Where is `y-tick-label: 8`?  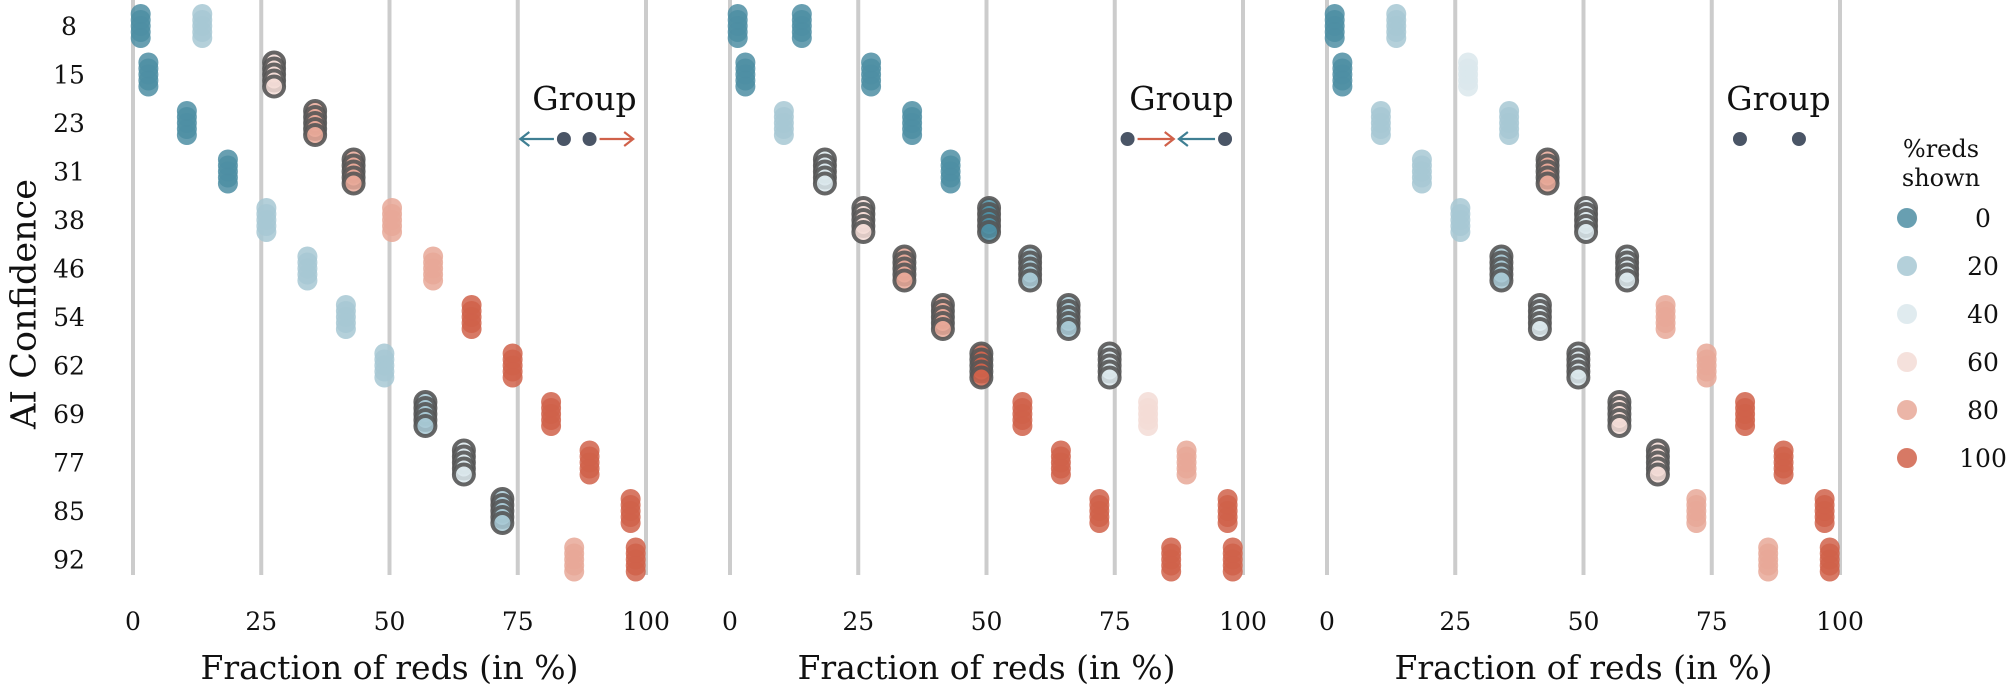 y-tick-label: 8 is located at coordinates (69, 26).